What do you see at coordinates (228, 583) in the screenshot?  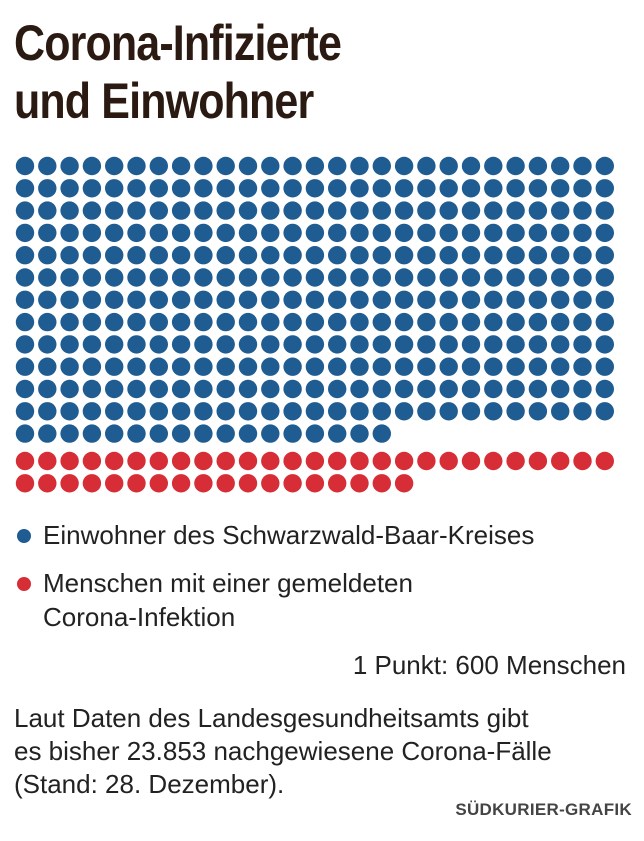 I see `legend-label-infected-line-1: Menschen mit einer gemeldeten` at bounding box center [228, 583].